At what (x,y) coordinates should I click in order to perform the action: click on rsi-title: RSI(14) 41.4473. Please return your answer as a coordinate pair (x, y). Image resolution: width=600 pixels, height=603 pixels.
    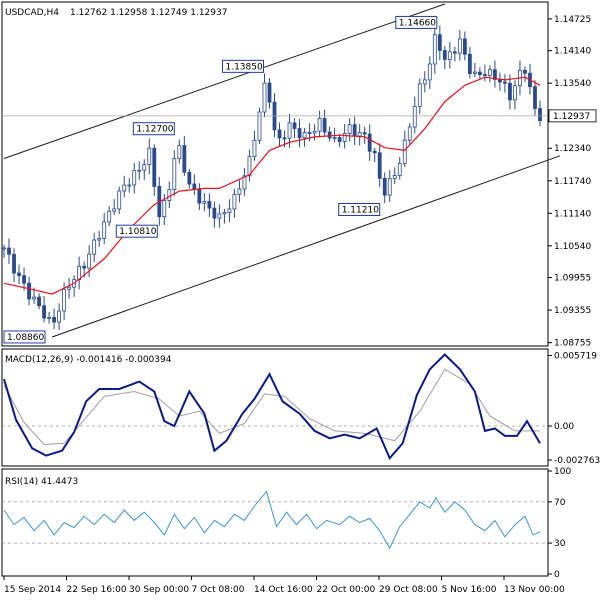
    Looking at the image, I should click on (41, 482).